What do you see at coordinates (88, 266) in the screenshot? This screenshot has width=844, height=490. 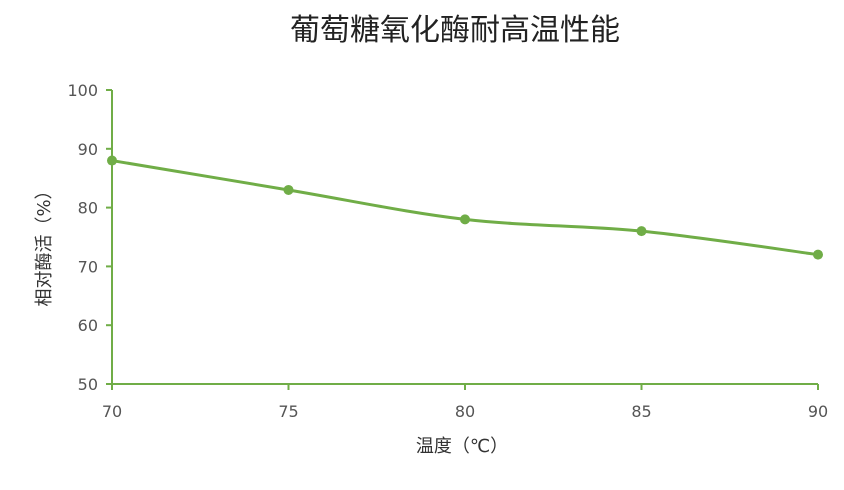 I see `y-tick-label: 70` at bounding box center [88, 266].